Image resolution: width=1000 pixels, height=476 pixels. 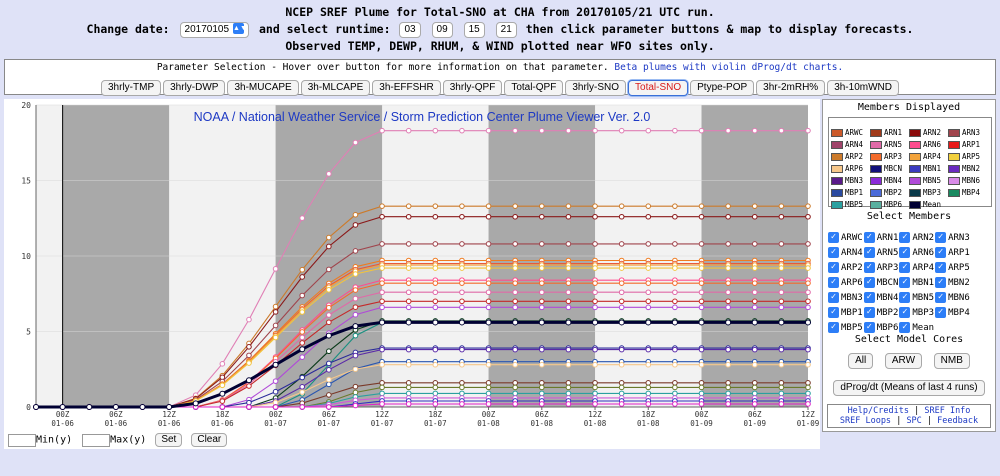 What do you see at coordinates (861, 361) in the screenshot?
I see `core-all-button: All` at bounding box center [861, 361].